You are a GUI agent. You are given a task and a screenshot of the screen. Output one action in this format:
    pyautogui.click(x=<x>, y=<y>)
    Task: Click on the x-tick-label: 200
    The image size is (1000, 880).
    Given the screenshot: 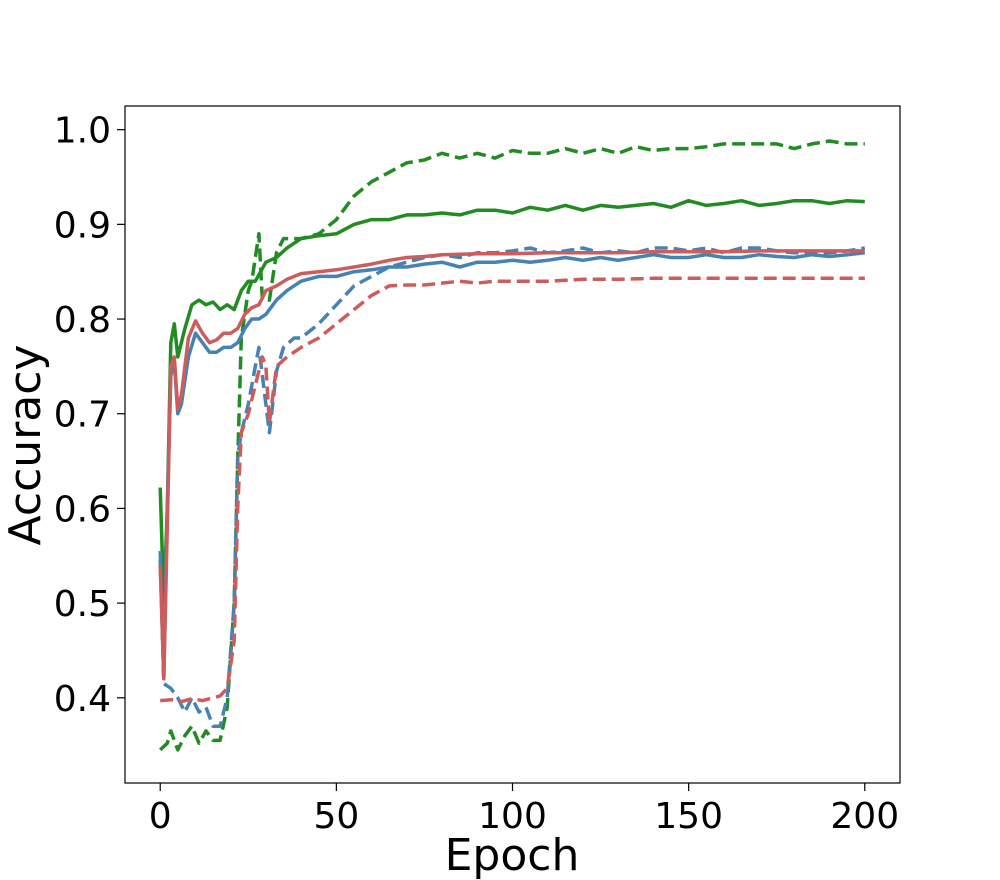 What is the action you would take?
    pyautogui.click(x=864, y=816)
    